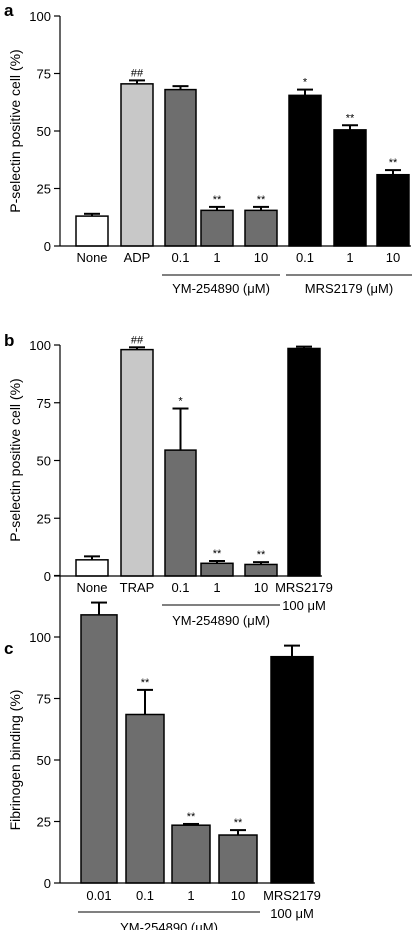 This screenshot has width=416, height=930. I want to click on panel-letter: c, so click(8, 648).